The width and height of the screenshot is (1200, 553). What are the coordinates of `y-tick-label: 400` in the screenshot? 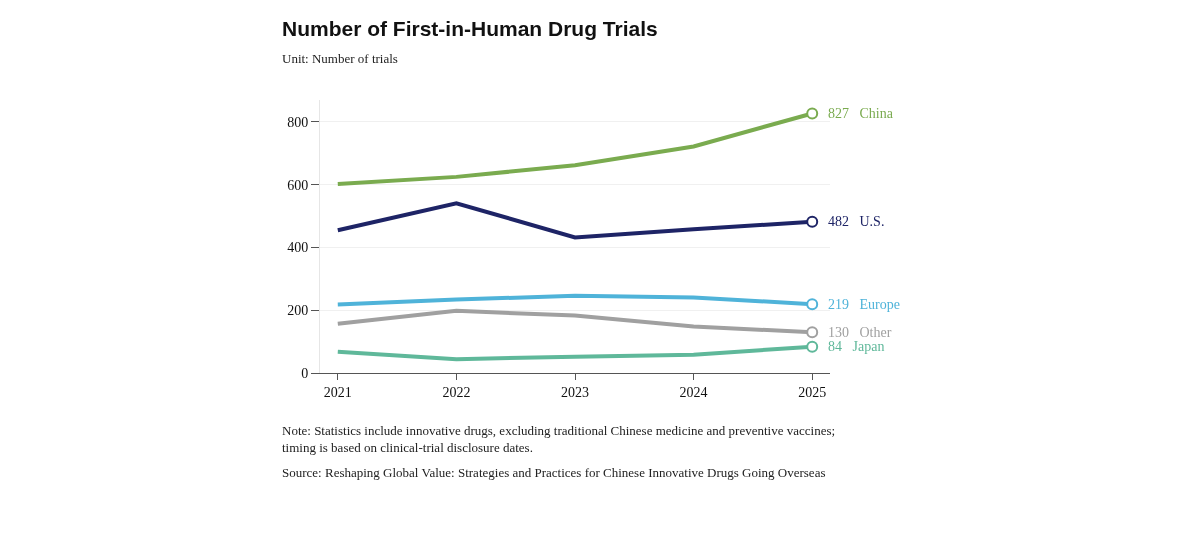 It's located at (298, 248).